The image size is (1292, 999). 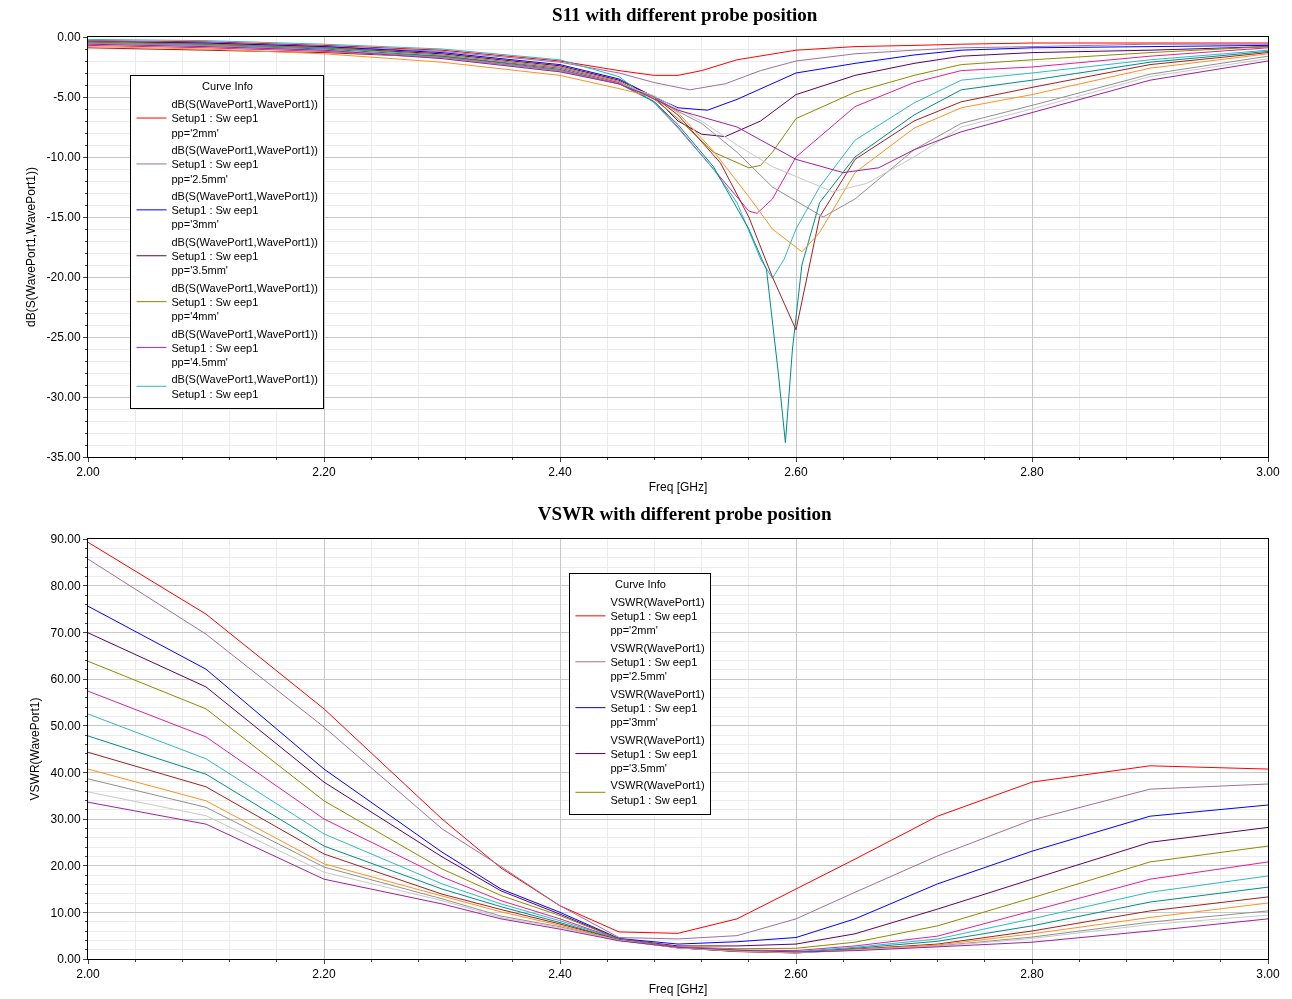 What do you see at coordinates (63, 397) in the screenshot?
I see `y-tick-label: -30.00` at bounding box center [63, 397].